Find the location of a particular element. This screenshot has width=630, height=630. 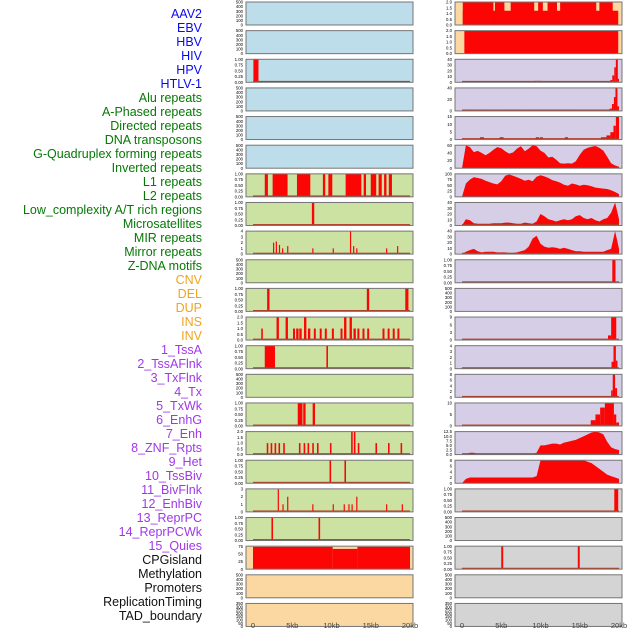

x-axis-label: 15kb is located at coordinates (580, 625).